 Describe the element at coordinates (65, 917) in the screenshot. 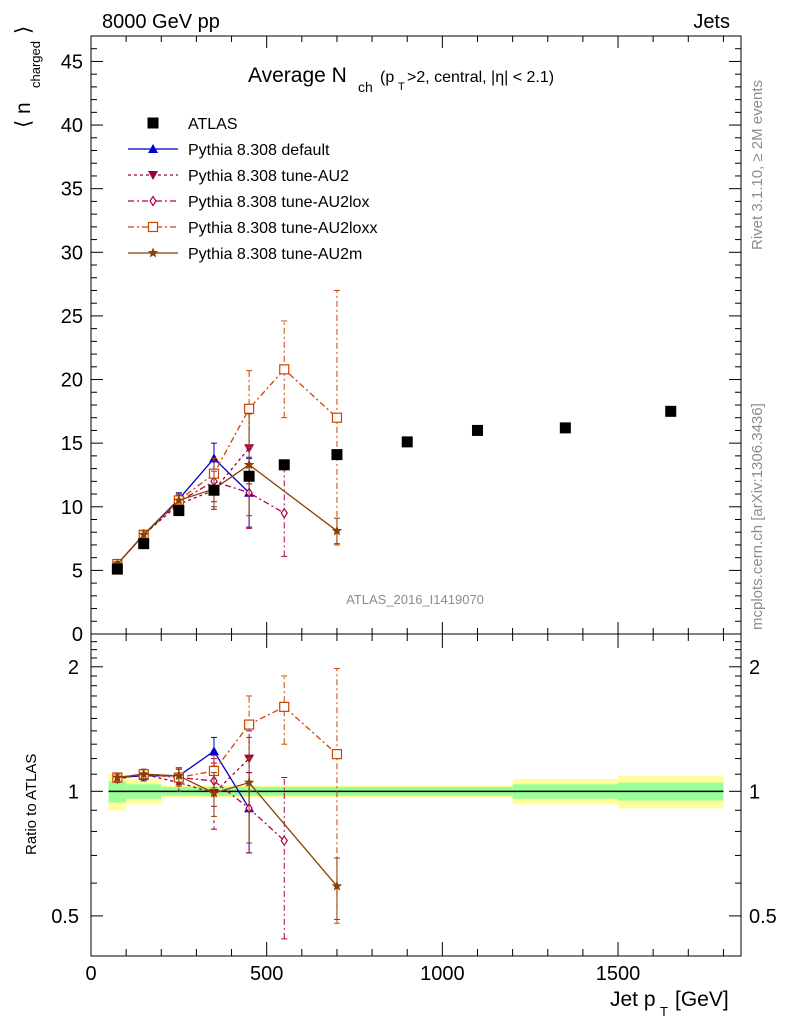

I see `ratio-ytick-label: 0.5` at that location.